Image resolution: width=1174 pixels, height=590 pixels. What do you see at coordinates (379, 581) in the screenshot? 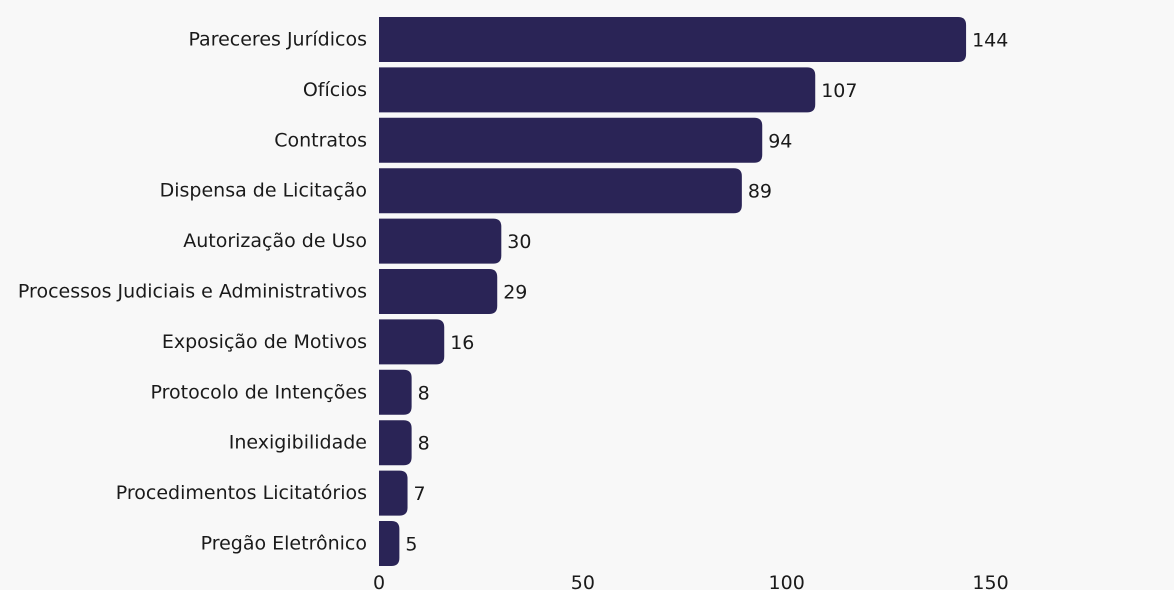
I see `x-tick-label: 0` at bounding box center [379, 581].